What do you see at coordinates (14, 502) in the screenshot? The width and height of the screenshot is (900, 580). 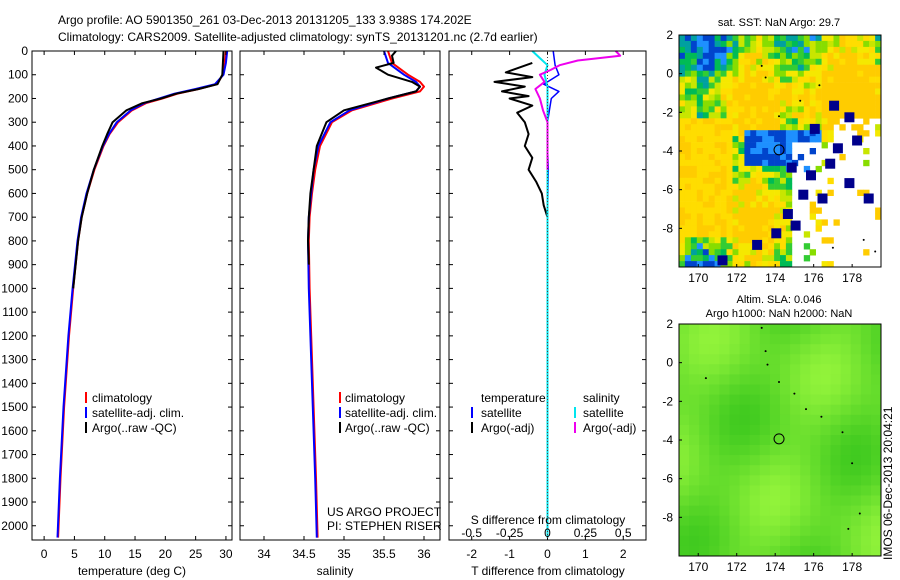 I see `depth-tick-label: 1900` at bounding box center [14, 502].